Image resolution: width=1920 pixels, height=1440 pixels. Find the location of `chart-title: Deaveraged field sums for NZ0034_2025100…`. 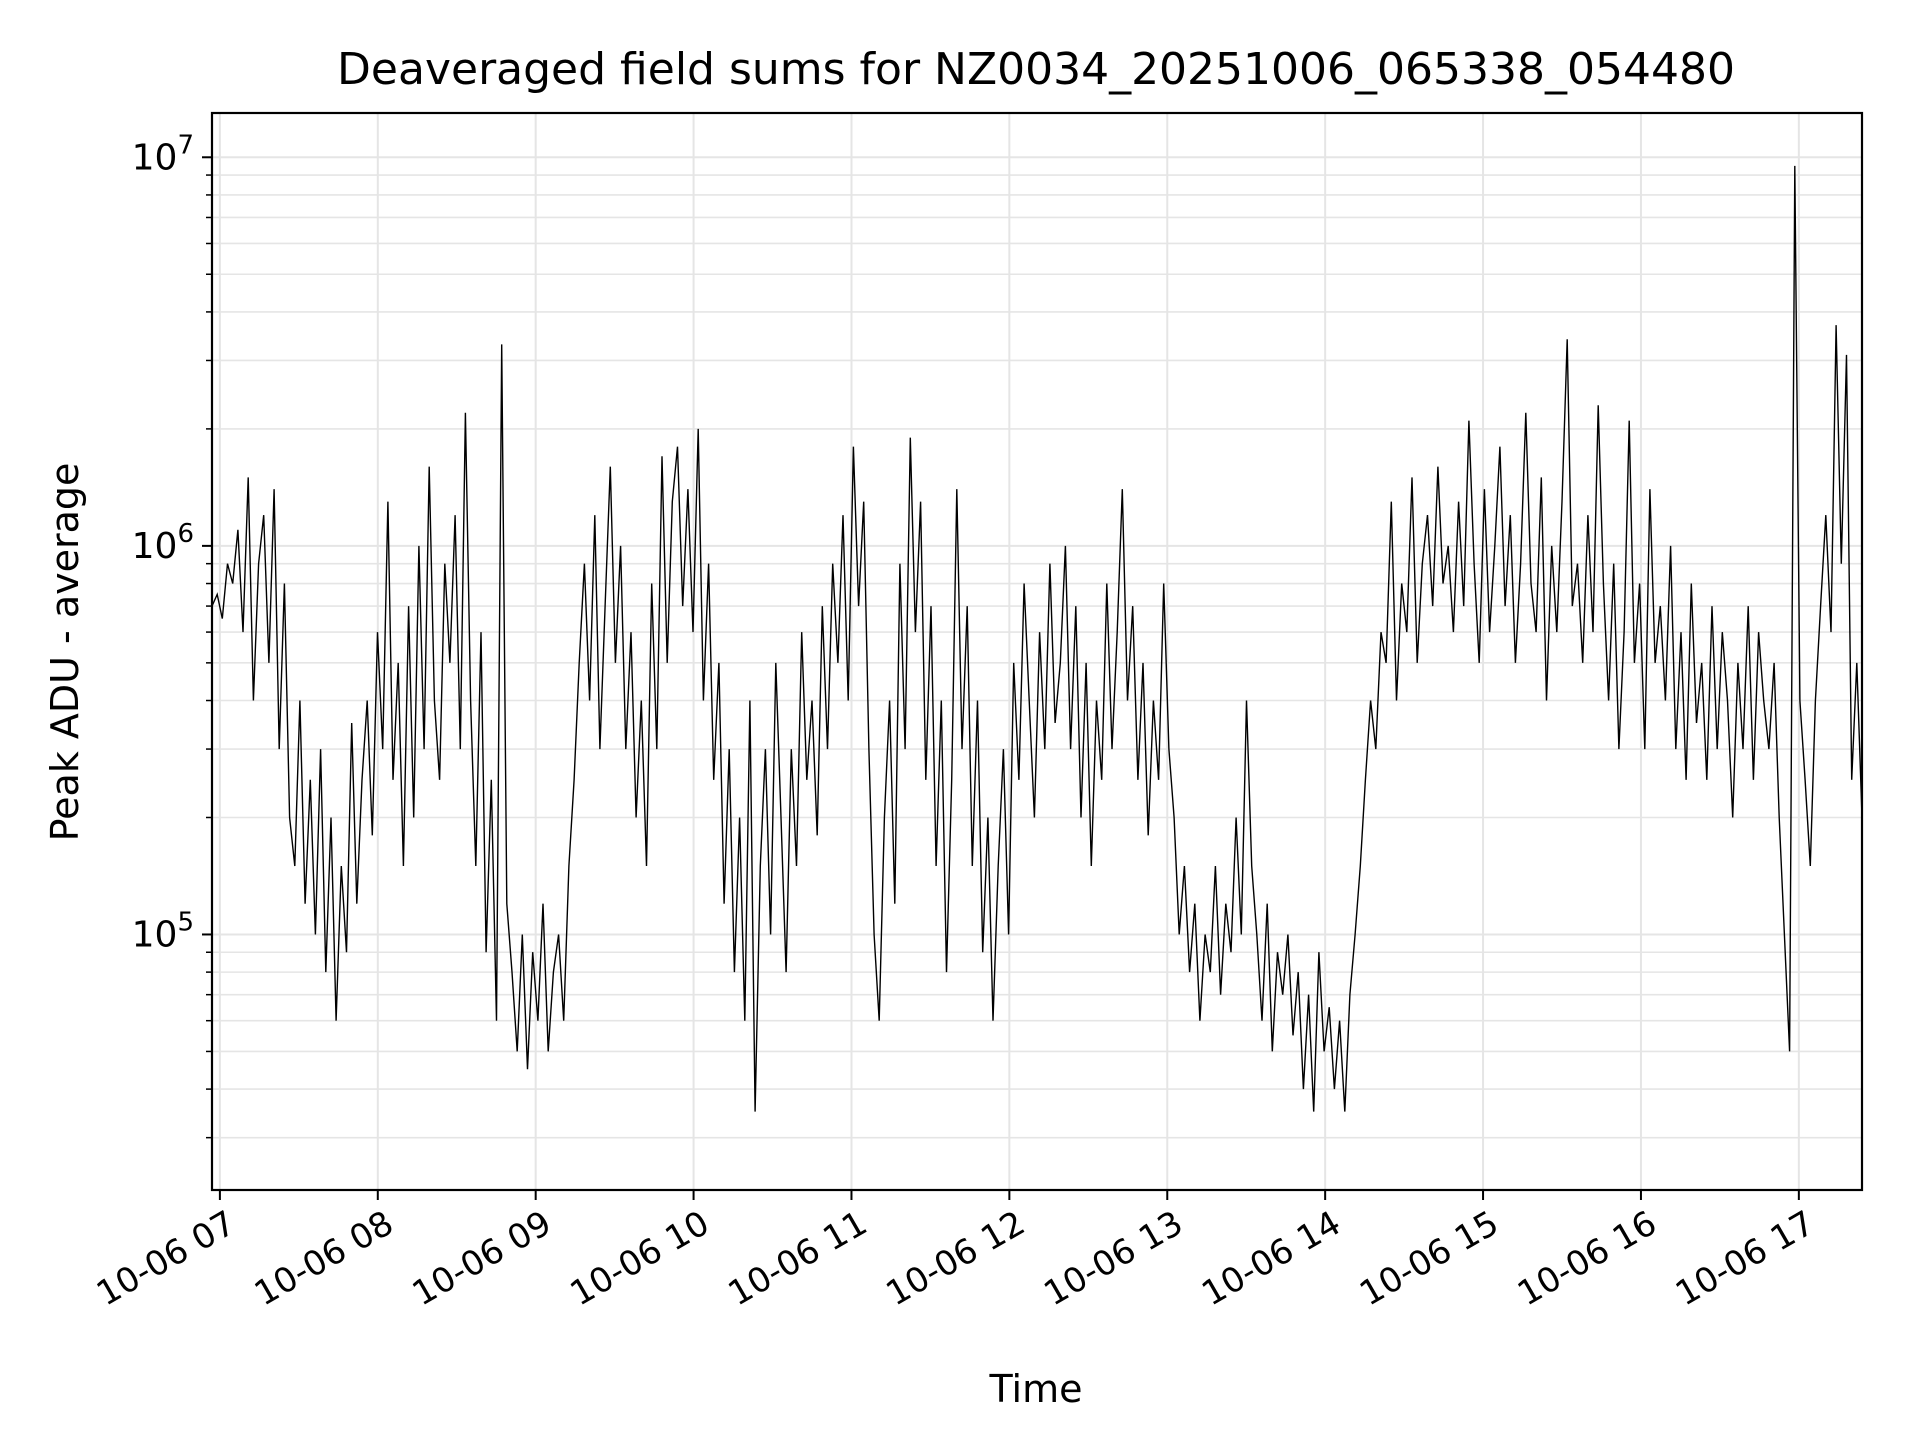

chart-title: Deaveraged field sums for NZ0034_2025100… is located at coordinates (1036, 69).